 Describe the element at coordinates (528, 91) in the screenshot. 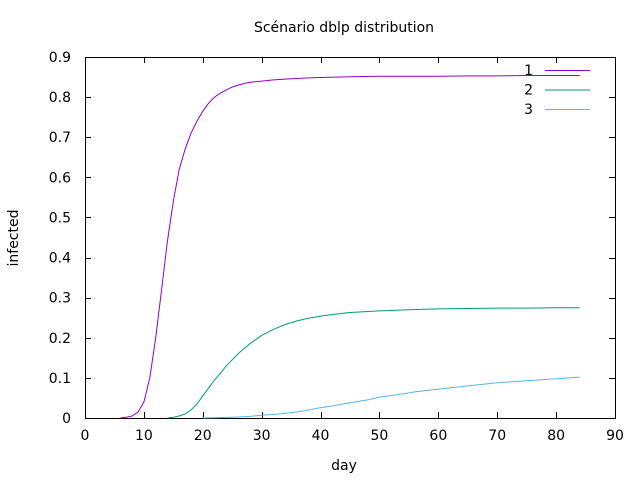

I see `legend-label-2: 2` at that location.